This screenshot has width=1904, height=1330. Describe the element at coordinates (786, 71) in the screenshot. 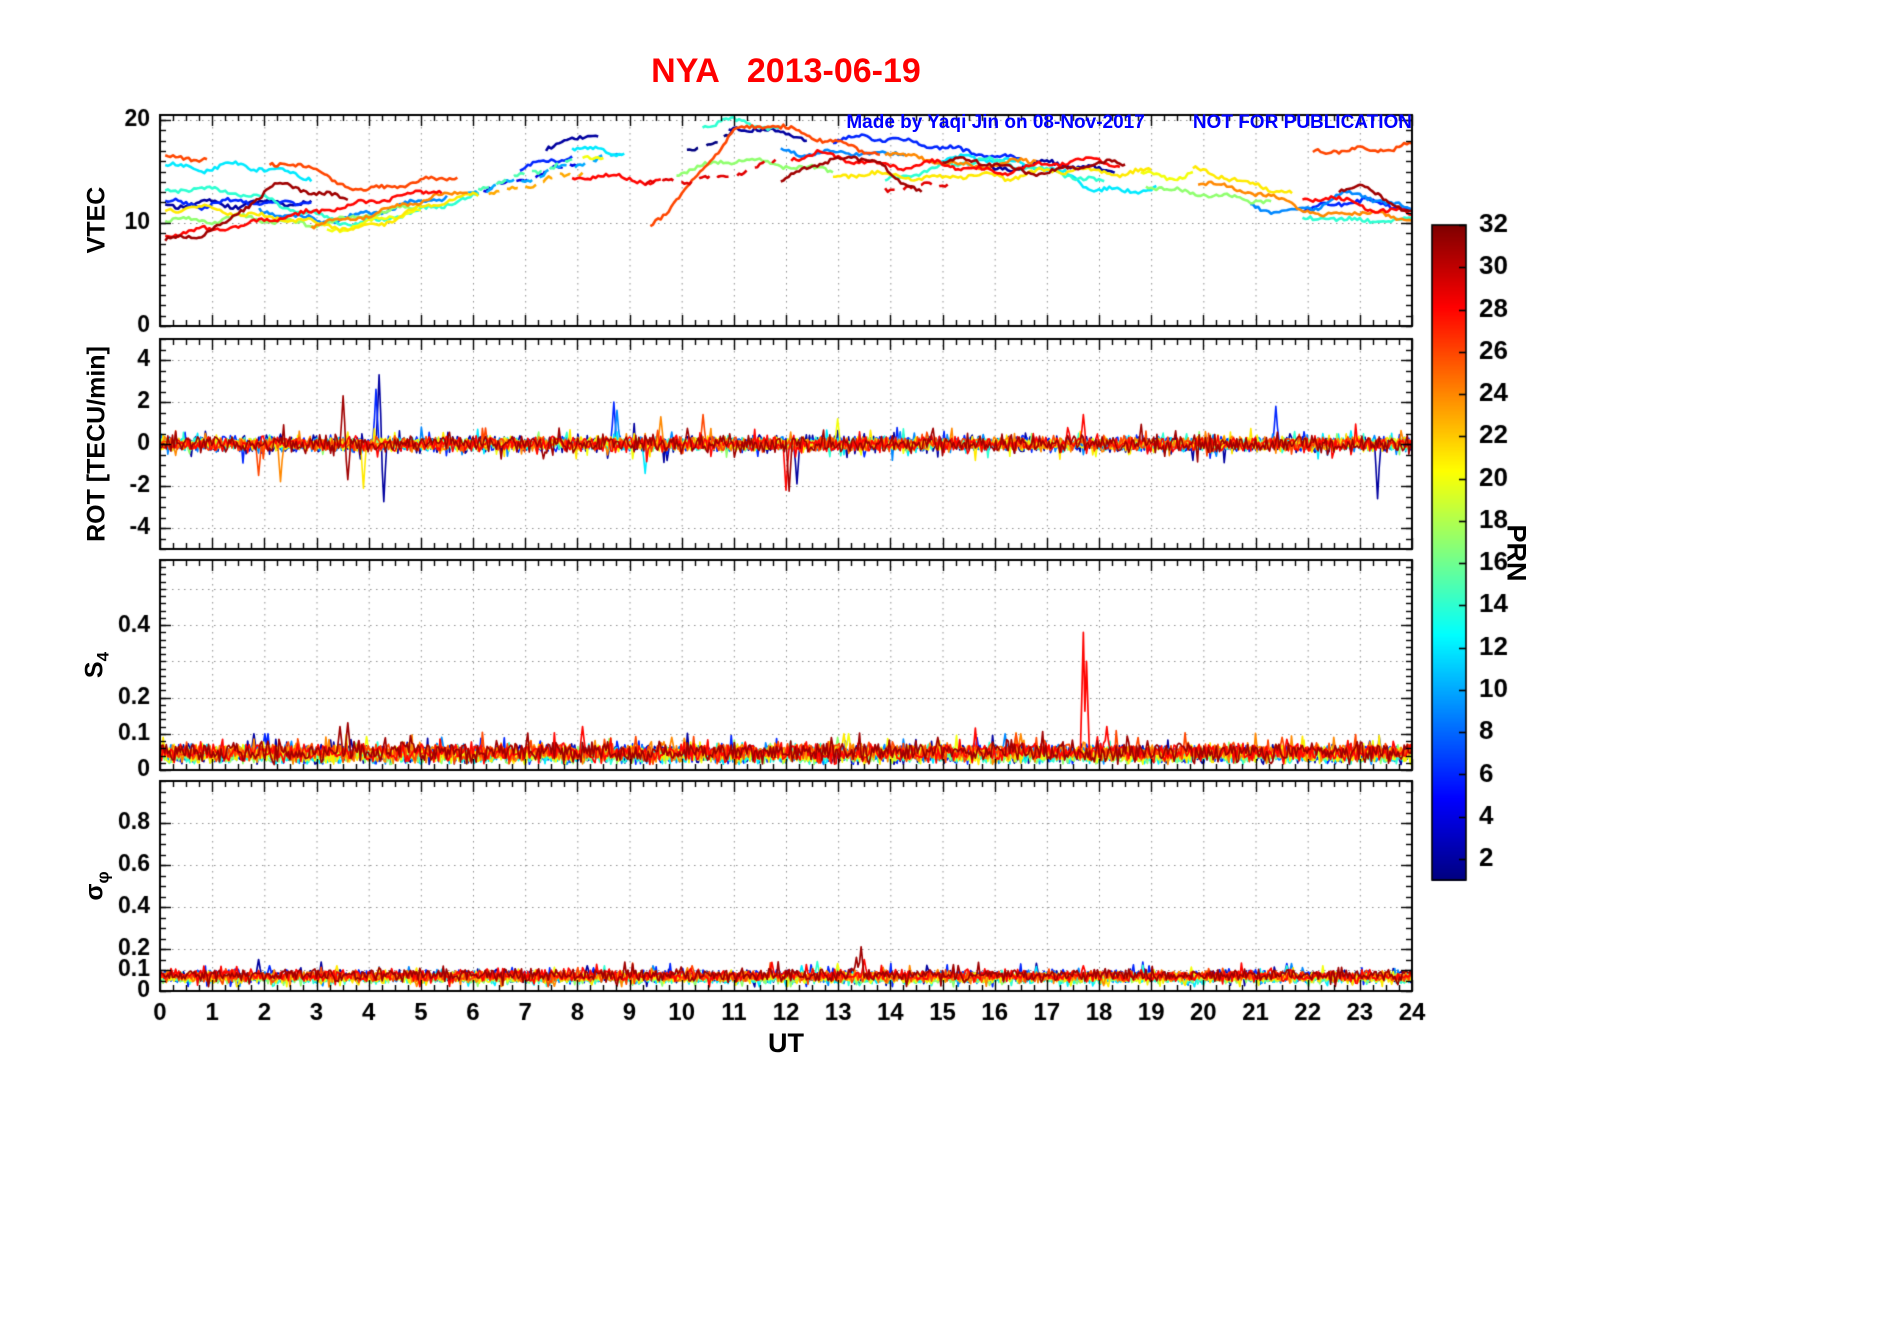

I see `figure-title: NYA 2013-06-19` at that location.